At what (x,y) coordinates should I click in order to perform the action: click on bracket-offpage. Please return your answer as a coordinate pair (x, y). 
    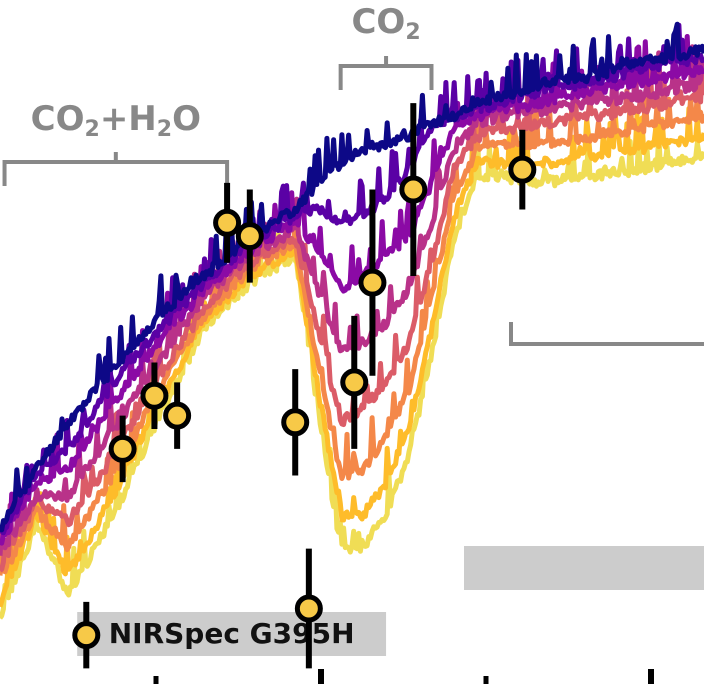
    Looking at the image, I should click on (606, 334).